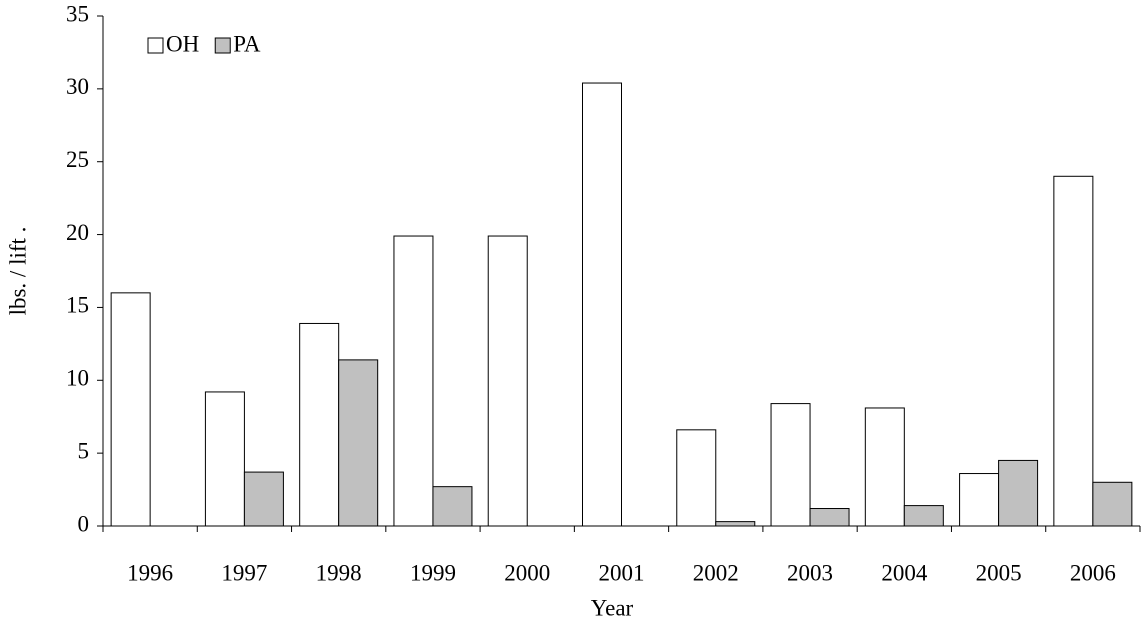 The width and height of the screenshot is (1141, 626). Describe the element at coordinates (339, 572) in the screenshot. I see `x-tick-label: 1998` at that location.